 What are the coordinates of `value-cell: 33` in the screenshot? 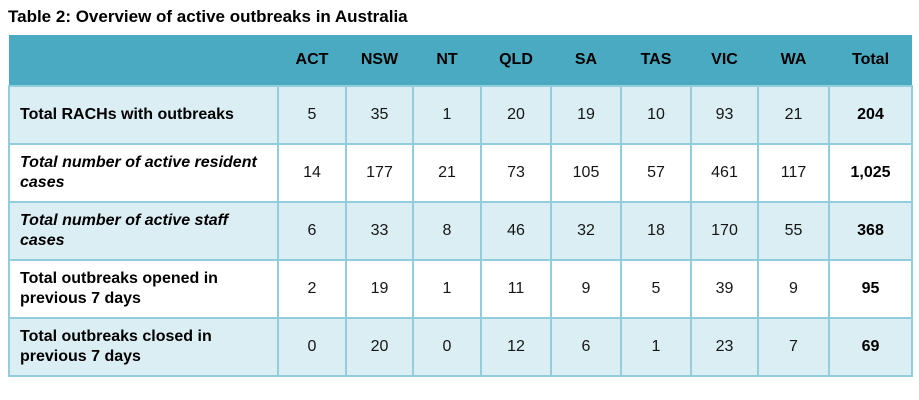 It's located at (379, 231).